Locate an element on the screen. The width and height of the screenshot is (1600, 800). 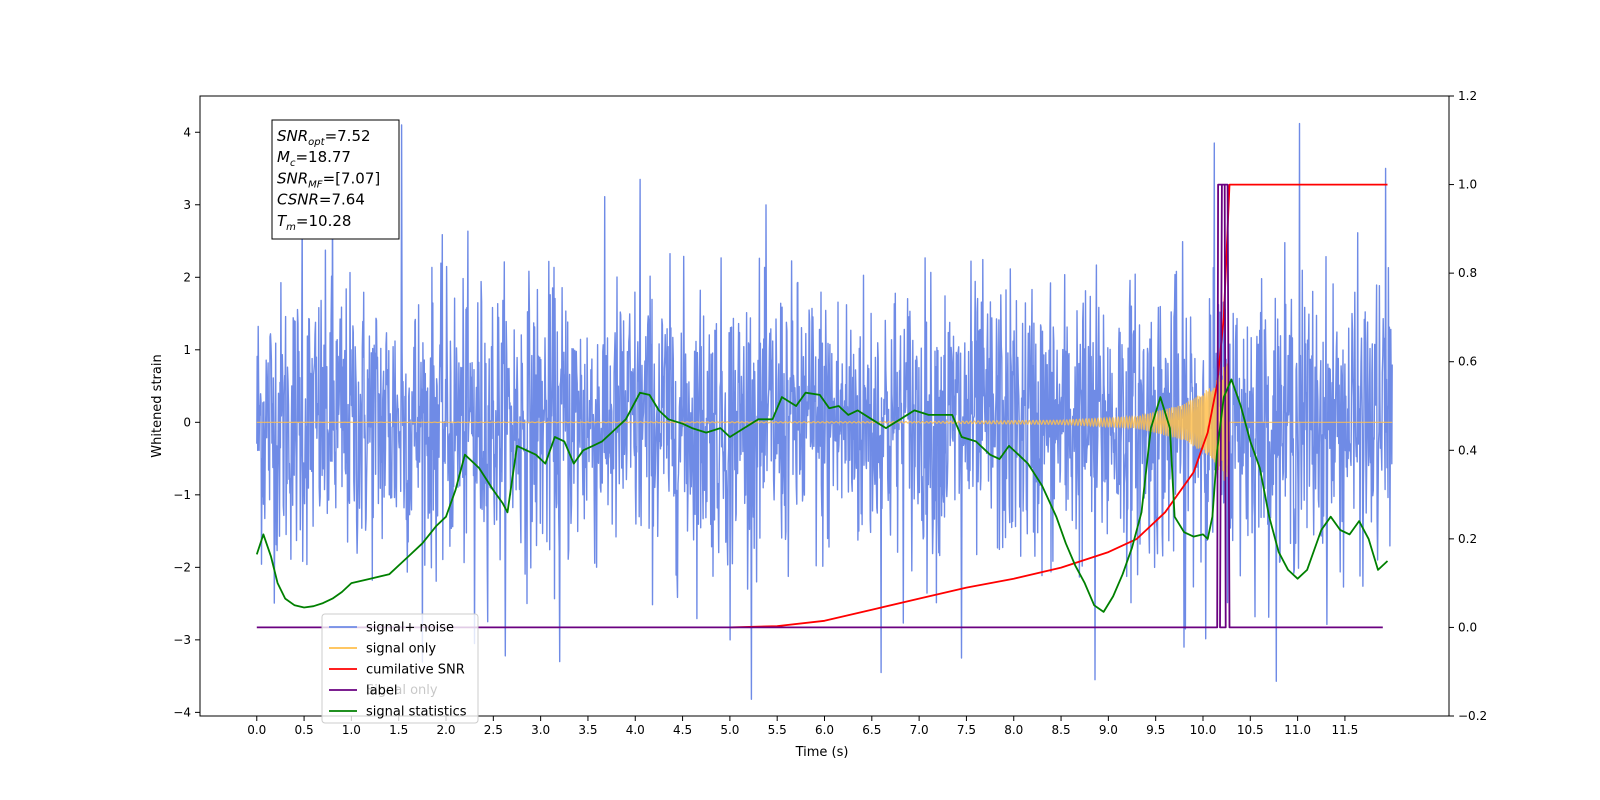
legend-label: signal only is located at coordinates (401, 649).